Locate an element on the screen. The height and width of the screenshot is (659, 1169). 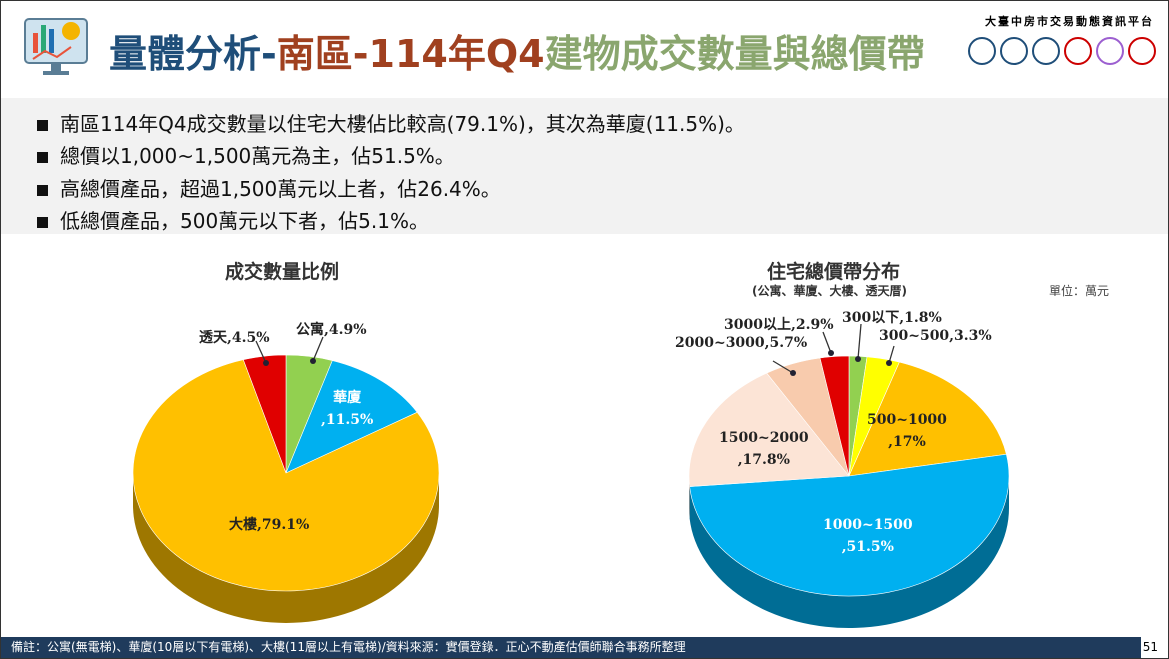
data-label-1000~1500: 1000~1500 ,51.5% is located at coordinates (868, 536).